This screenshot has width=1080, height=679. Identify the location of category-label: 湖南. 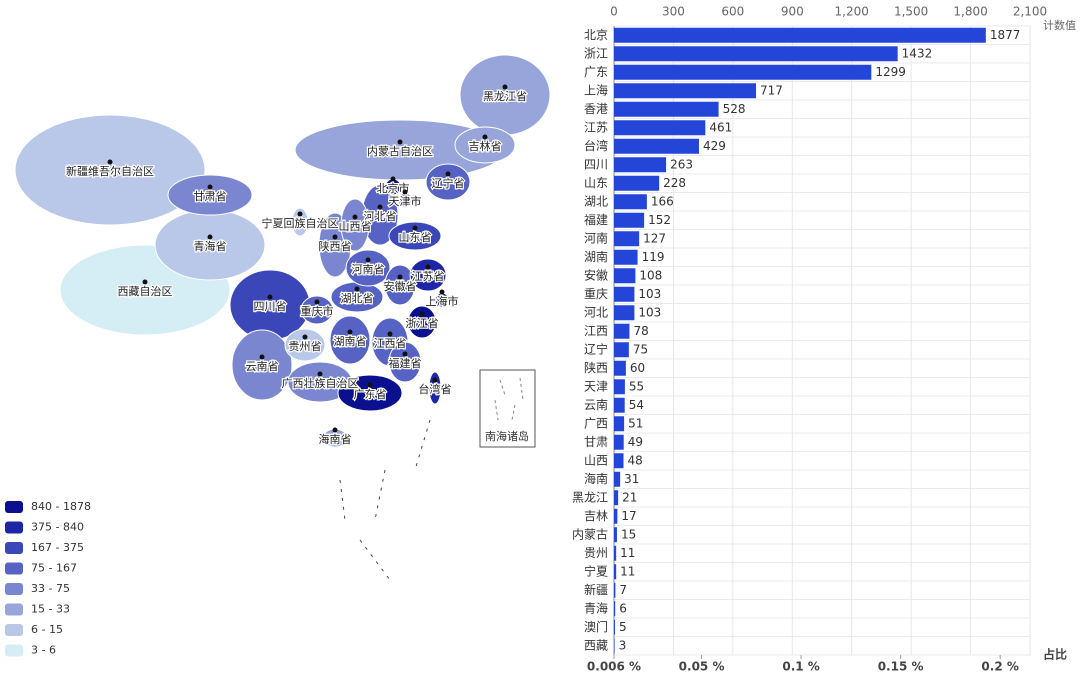
(596, 256).